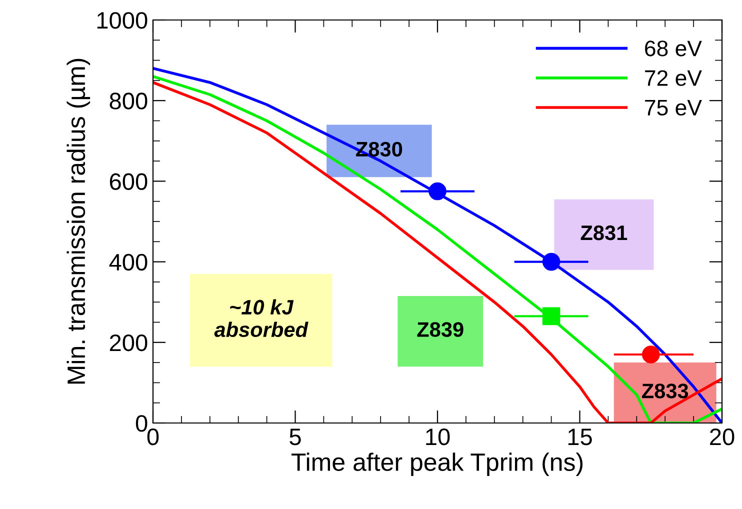 This screenshot has width=742, height=509. What do you see at coordinates (673, 48) in the screenshot?
I see `legend-label: 68 eV` at bounding box center [673, 48].